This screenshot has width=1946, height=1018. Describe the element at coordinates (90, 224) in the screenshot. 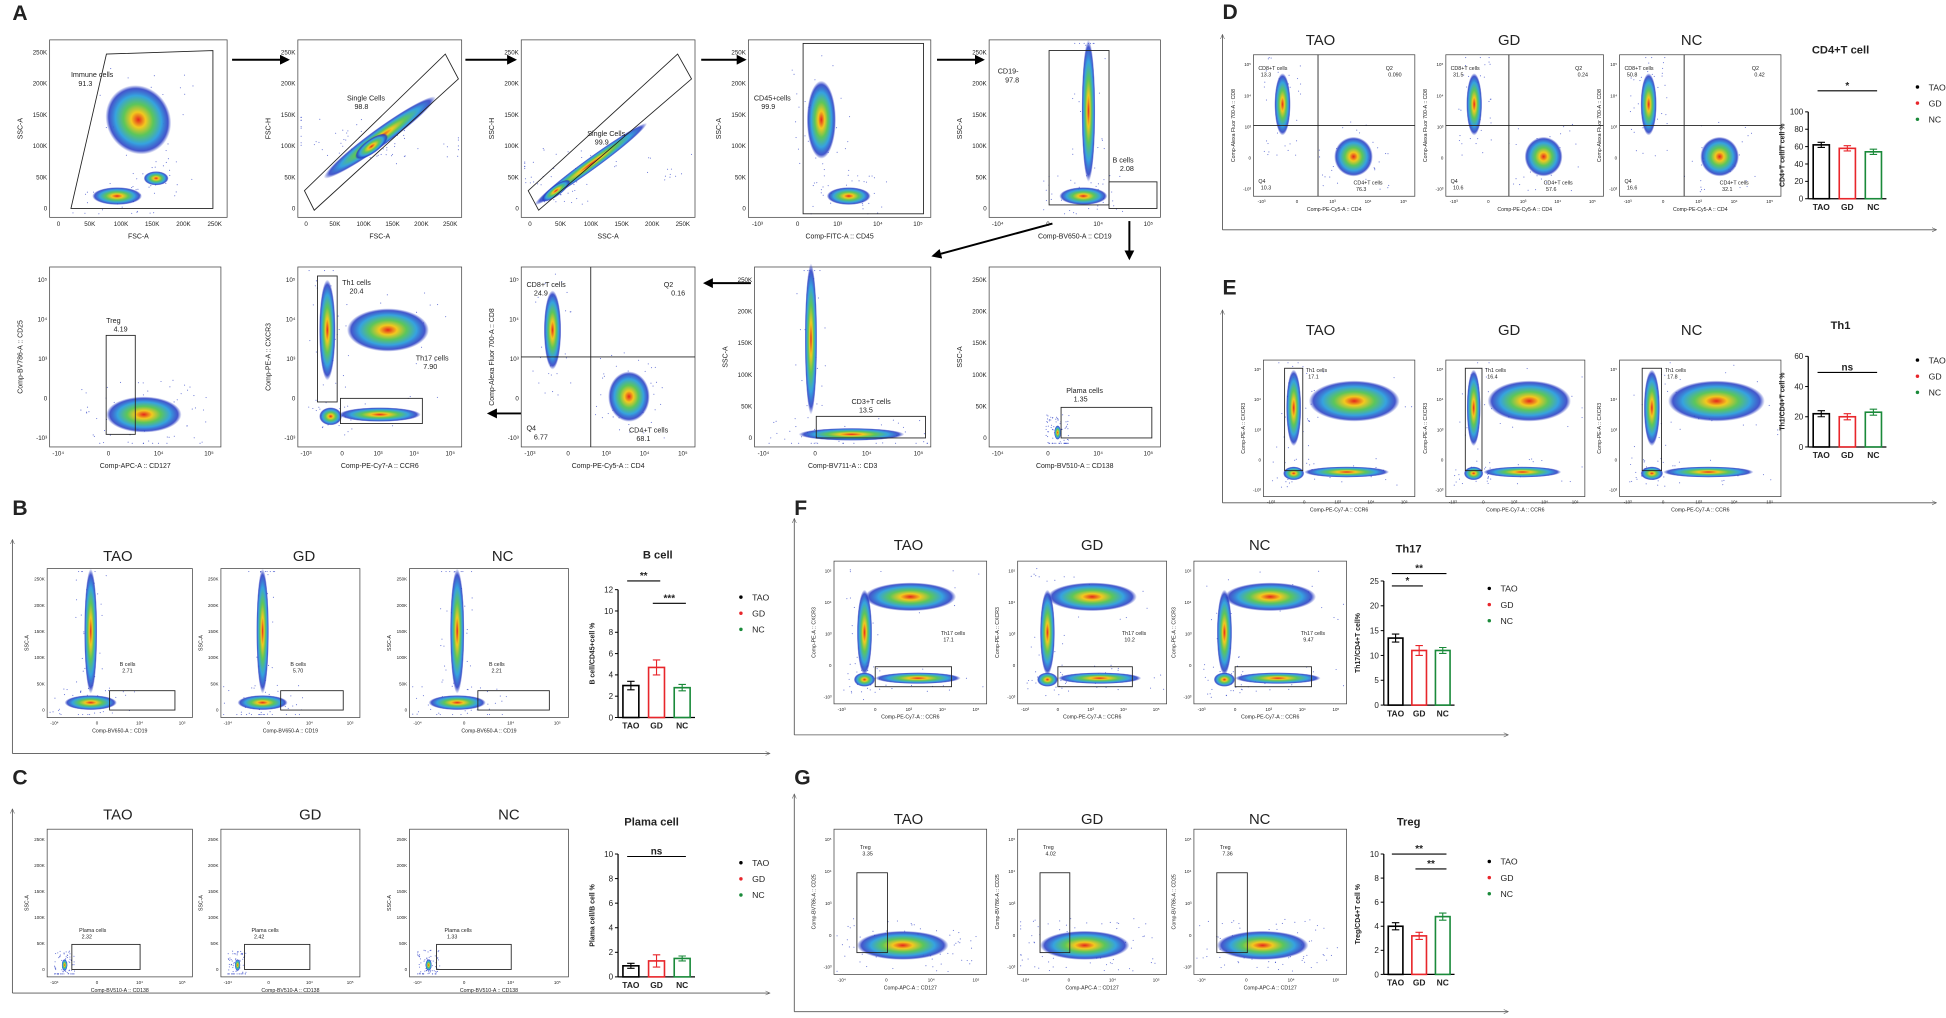

I see `x-tick-label: 50K` at that location.